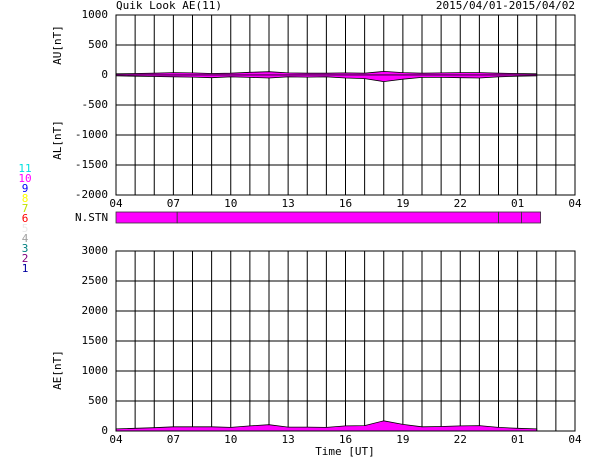  I want to click on y-axis-label: AL[nT], so click(57, 140).